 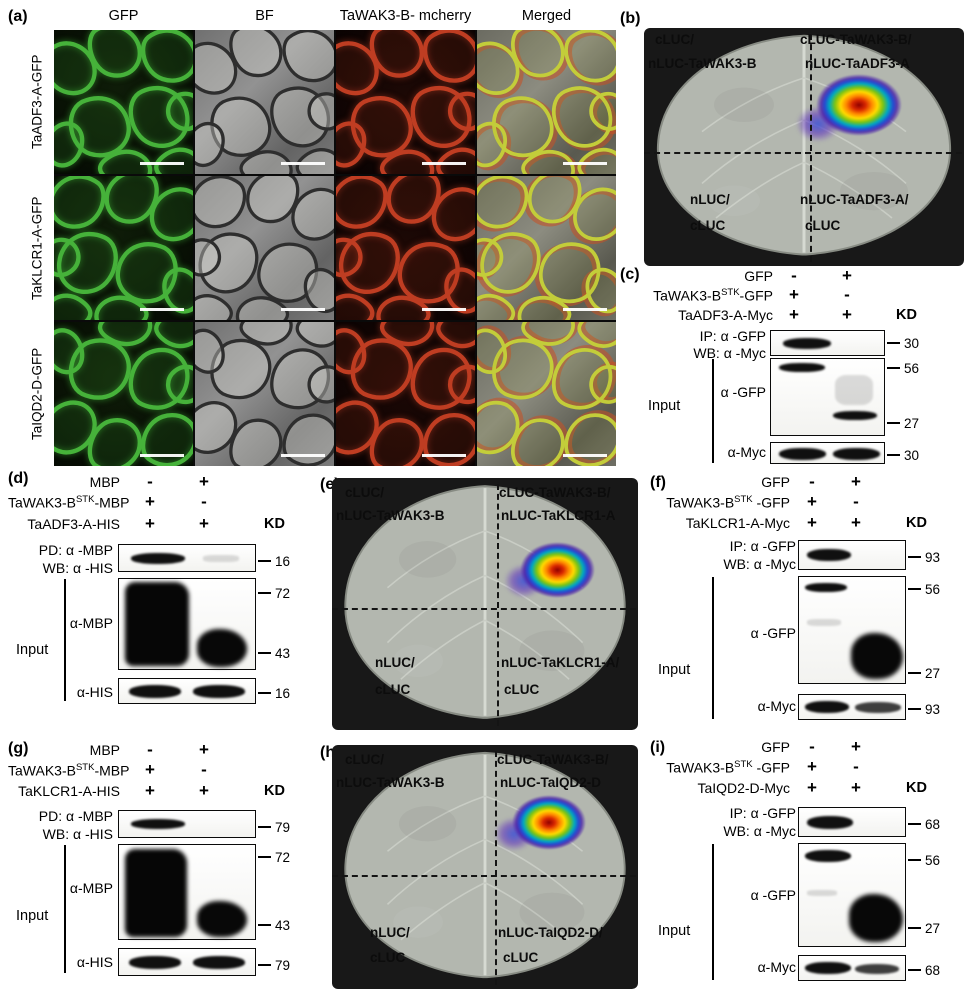 What do you see at coordinates (924, 709) in the screenshot?
I see `mw-marker: 93` at bounding box center [924, 709].